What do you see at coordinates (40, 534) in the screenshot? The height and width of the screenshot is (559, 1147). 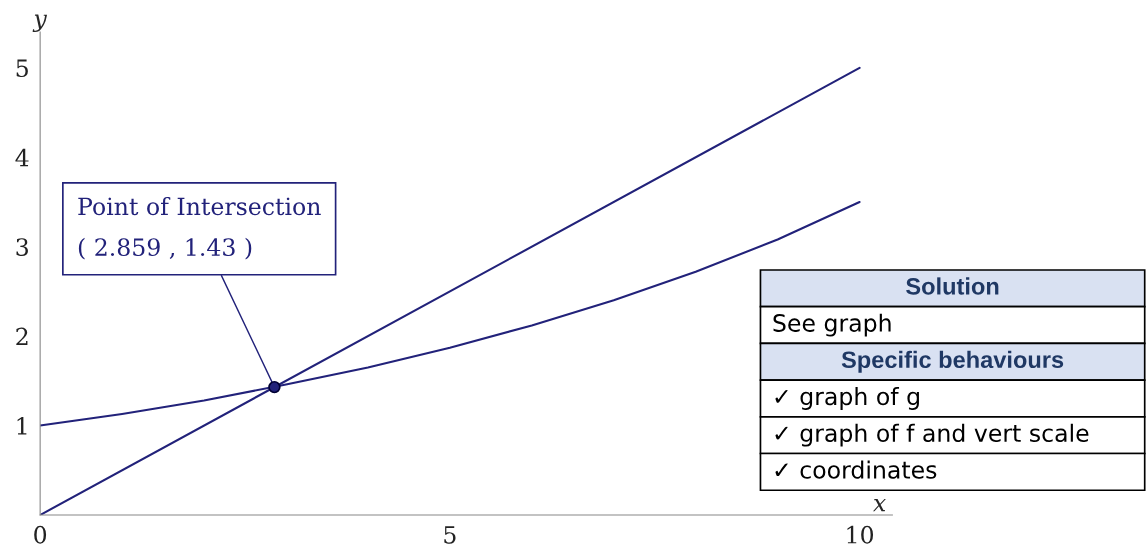 I see `x-tick-label: 0` at bounding box center [40, 534].